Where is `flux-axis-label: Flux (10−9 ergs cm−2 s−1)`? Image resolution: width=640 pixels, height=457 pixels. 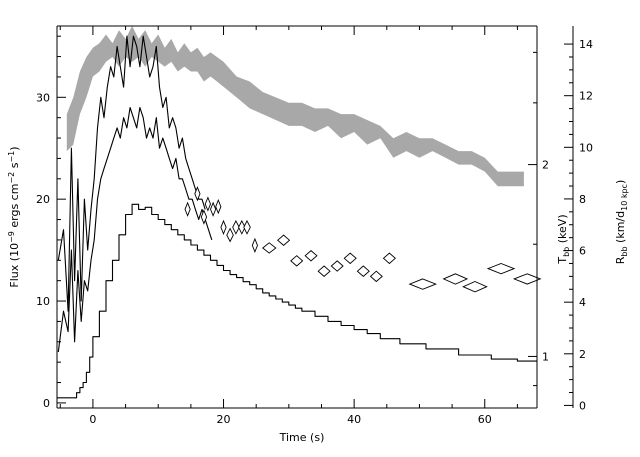 flux-axis-label: Flux (10−9 ergs cm−2 s−1) is located at coordinates (14, 216).